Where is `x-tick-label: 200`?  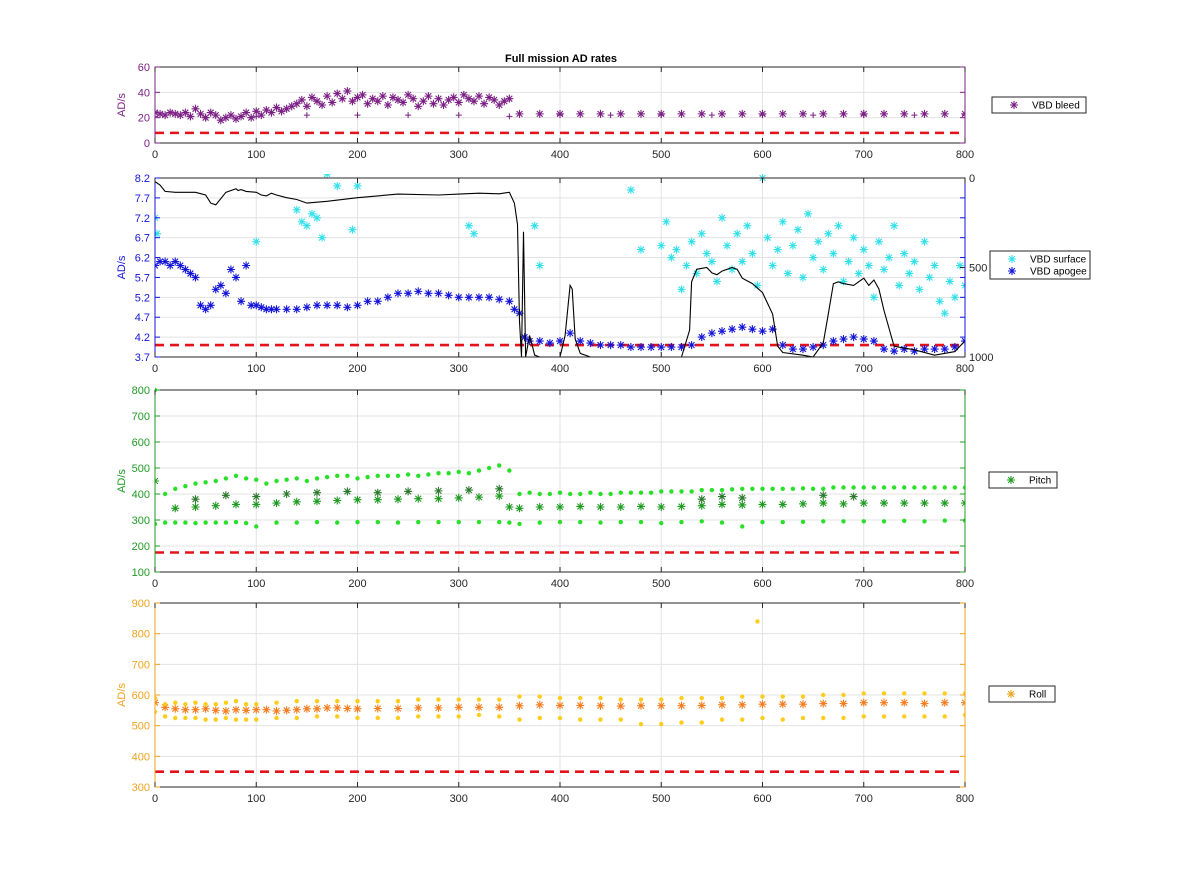
x-tick-label: 200 is located at coordinates (357, 584).